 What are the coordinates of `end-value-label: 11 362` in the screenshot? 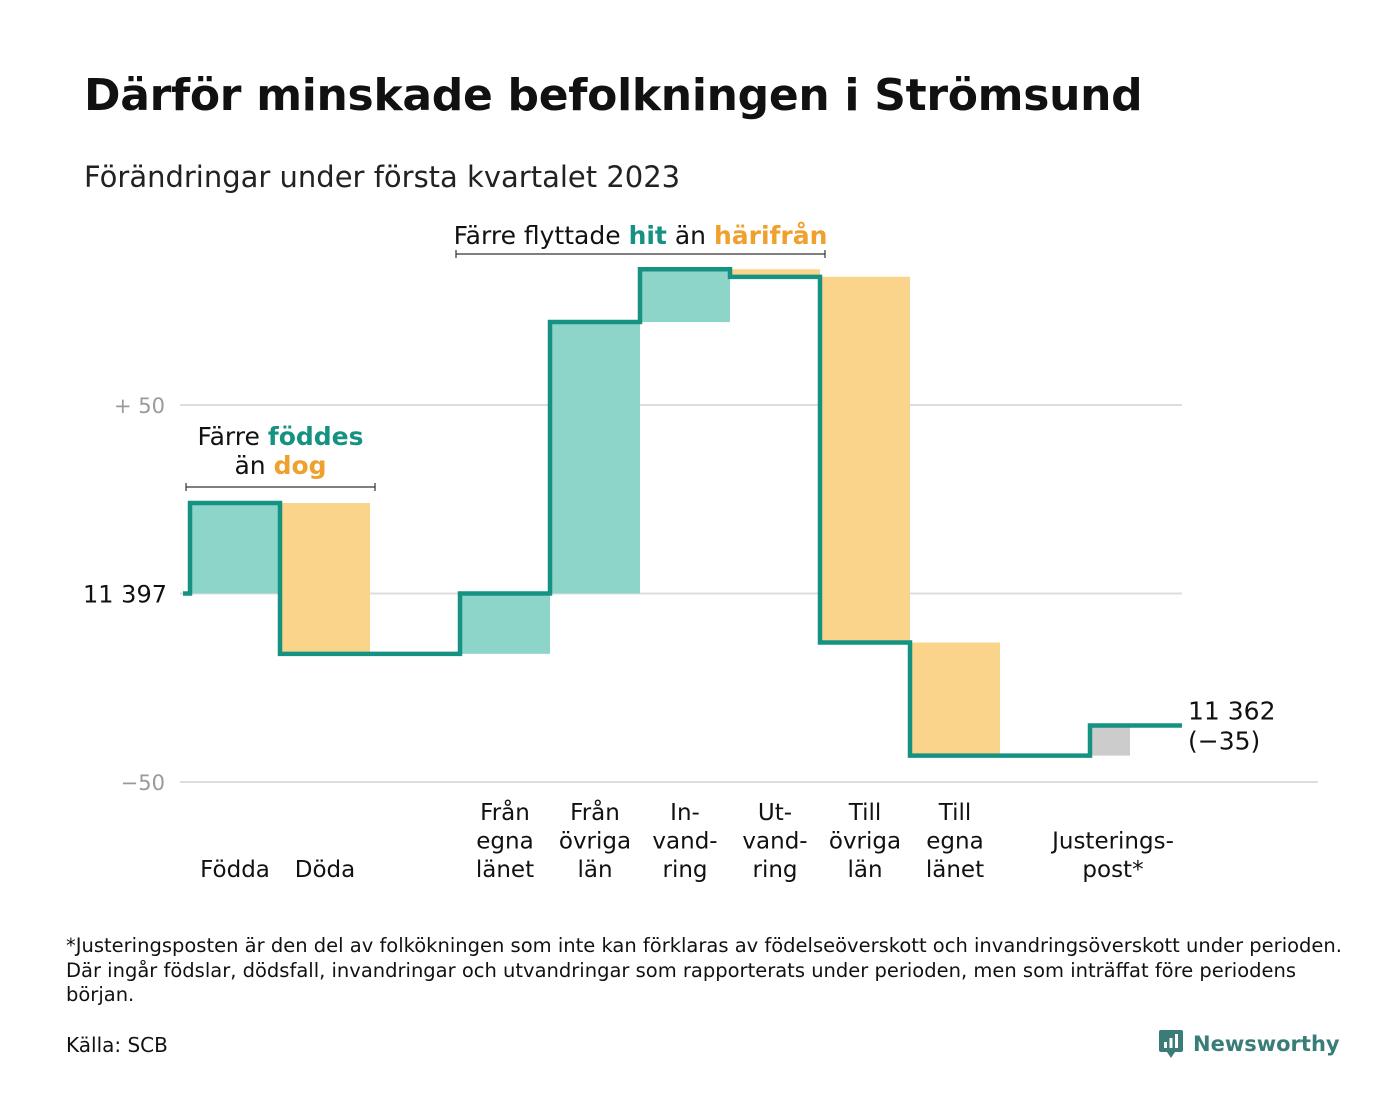 It's located at (1231, 710).